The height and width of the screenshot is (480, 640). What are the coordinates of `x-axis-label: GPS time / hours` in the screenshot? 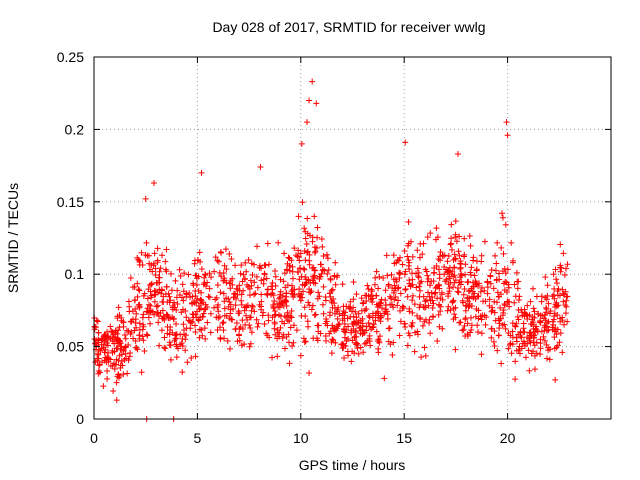 It's located at (352, 465).